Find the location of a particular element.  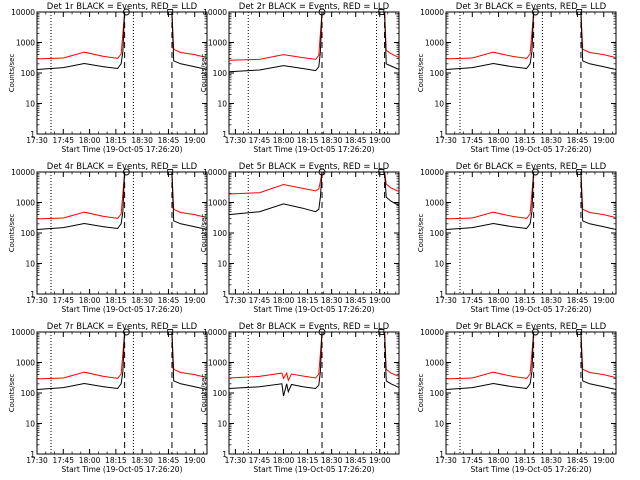

chart-title: Det 6r BLACK = Events, RED = LLD is located at coordinates (531, 167).